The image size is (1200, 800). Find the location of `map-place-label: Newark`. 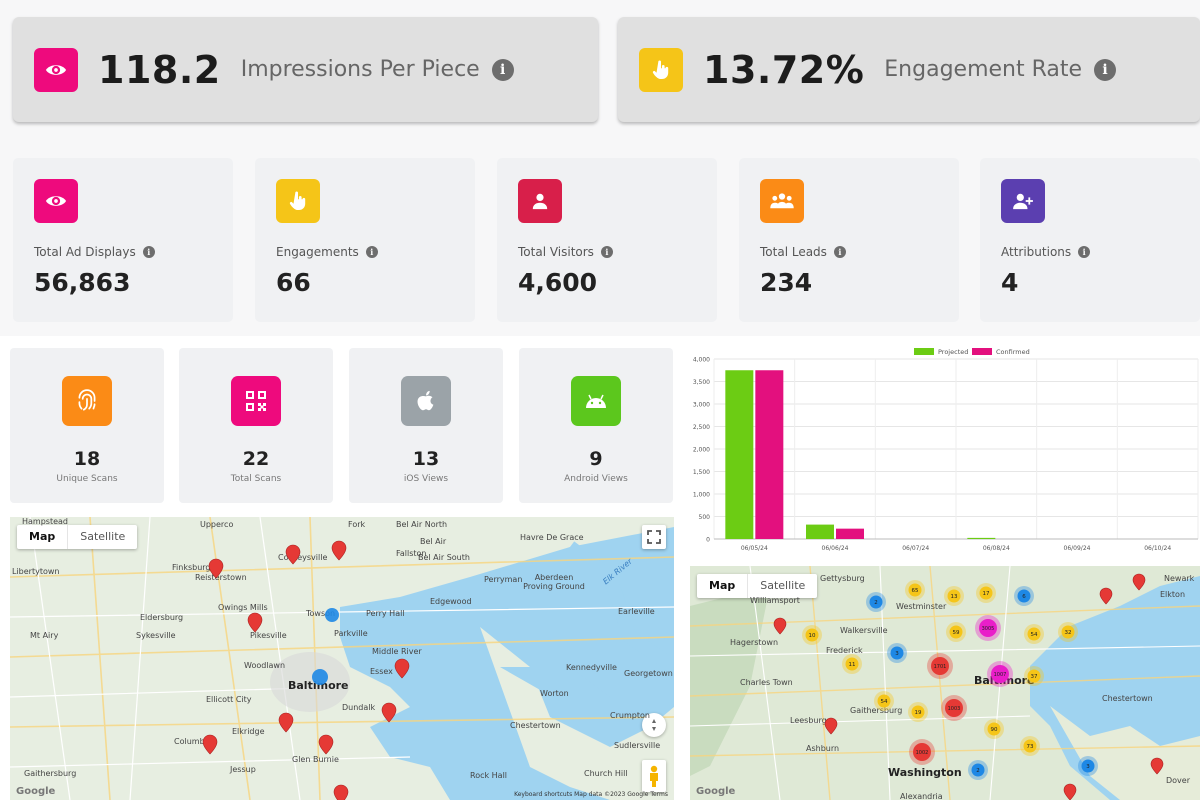

map-place-label: Newark is located at coordinates (1179, 578).